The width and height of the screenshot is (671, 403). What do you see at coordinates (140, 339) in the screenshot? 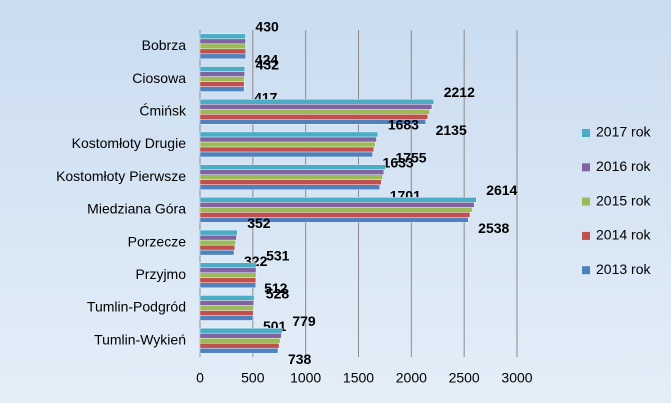
I see `y-tick-label: Tumlin-Wykień` at bounding box center [140, 339].